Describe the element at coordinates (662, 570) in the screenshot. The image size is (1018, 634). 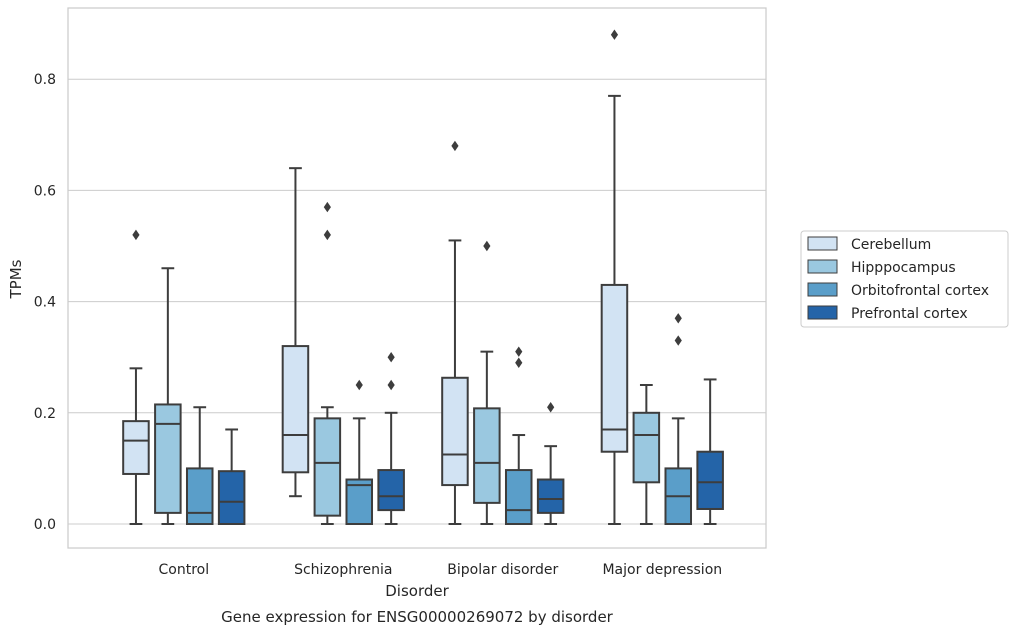
I see `x-tick-label: Major depression` at that location.